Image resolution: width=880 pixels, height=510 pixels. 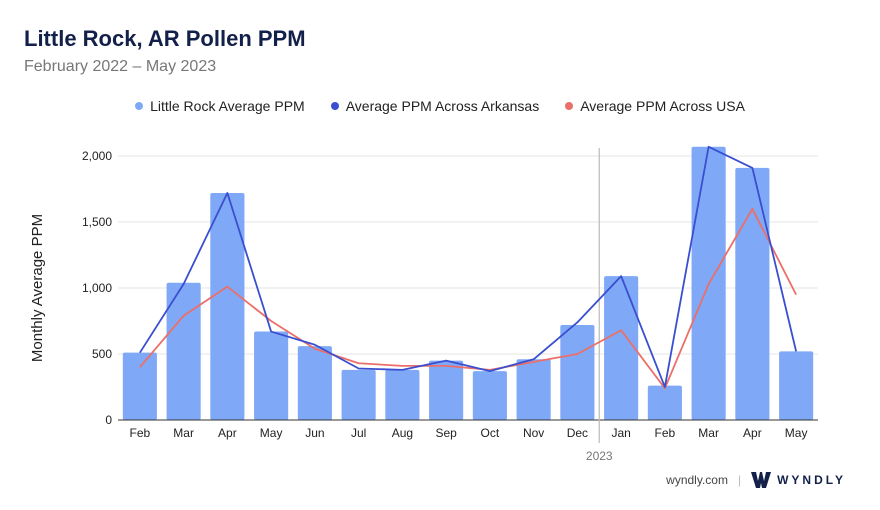 I want to click on legend-swatch-little-rock, so click(x=139, y=106).